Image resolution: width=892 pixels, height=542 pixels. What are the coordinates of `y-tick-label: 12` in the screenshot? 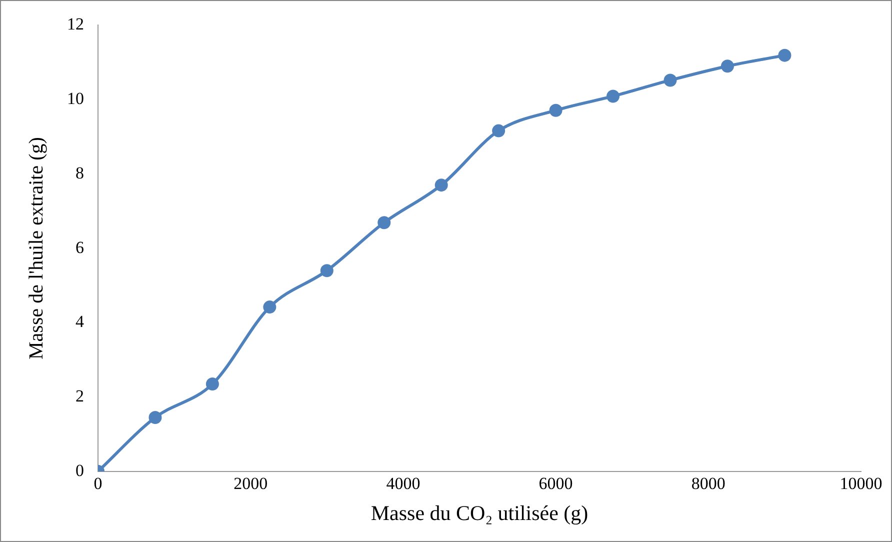 It's located at (75, 24).